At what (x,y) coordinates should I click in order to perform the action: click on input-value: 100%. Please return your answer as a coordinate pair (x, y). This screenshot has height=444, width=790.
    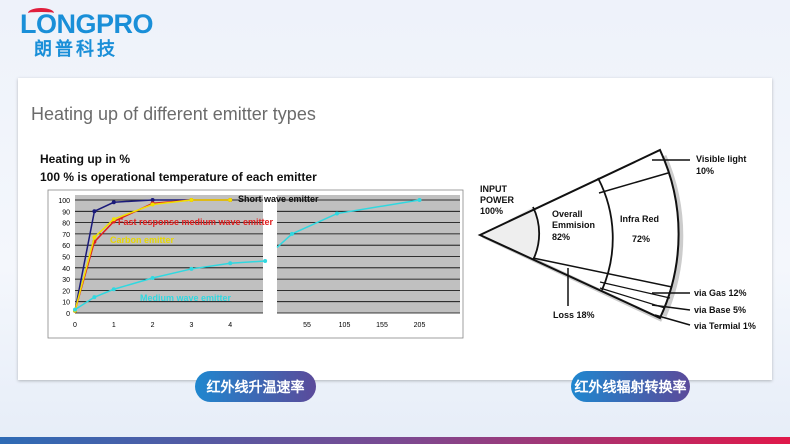
    Looking at the image, I should click on (491, 211).